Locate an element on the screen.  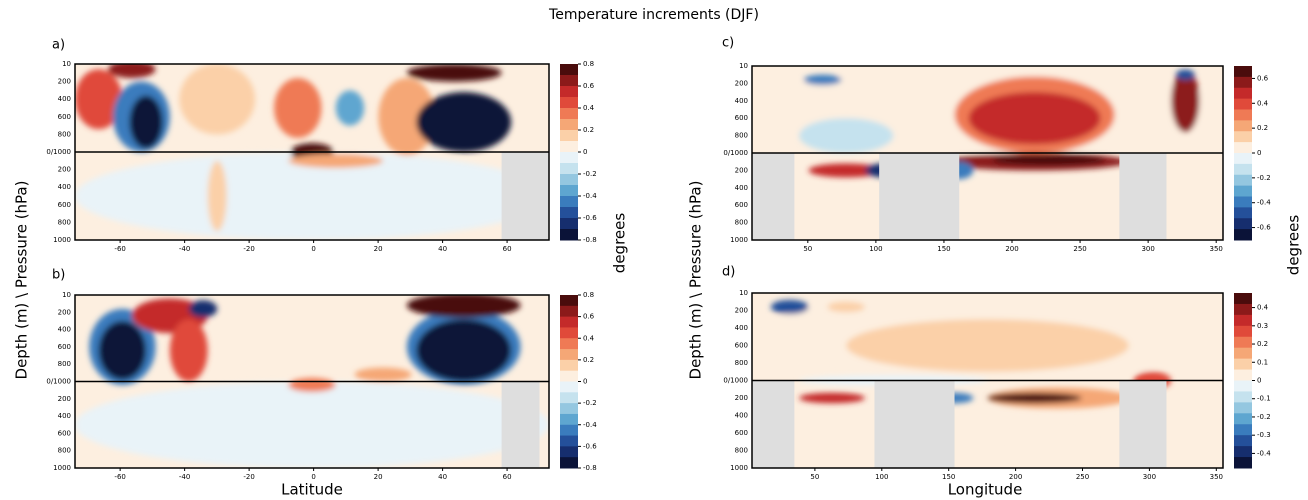
colorbar-tick-label: -0.6 is located at coordinates (590, 218).